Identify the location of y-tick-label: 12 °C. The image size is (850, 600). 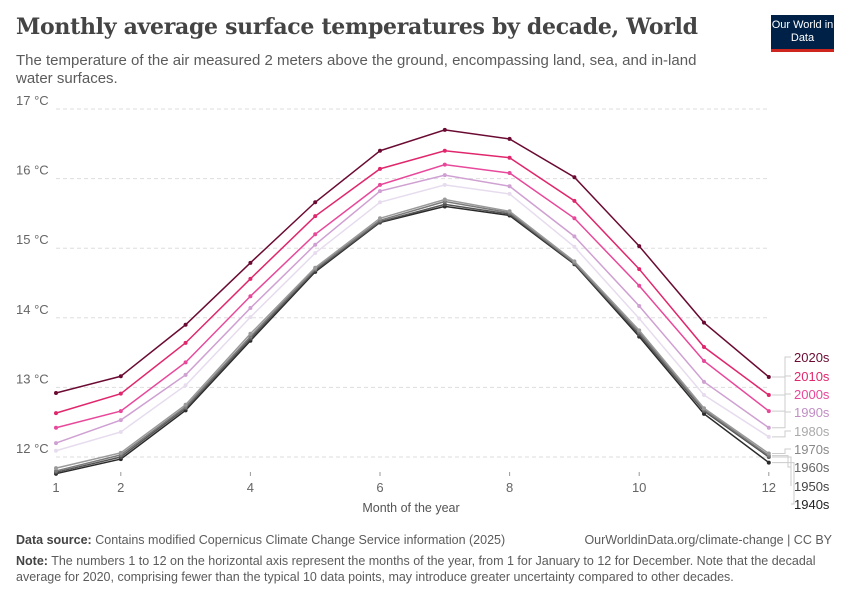
(32, 448).